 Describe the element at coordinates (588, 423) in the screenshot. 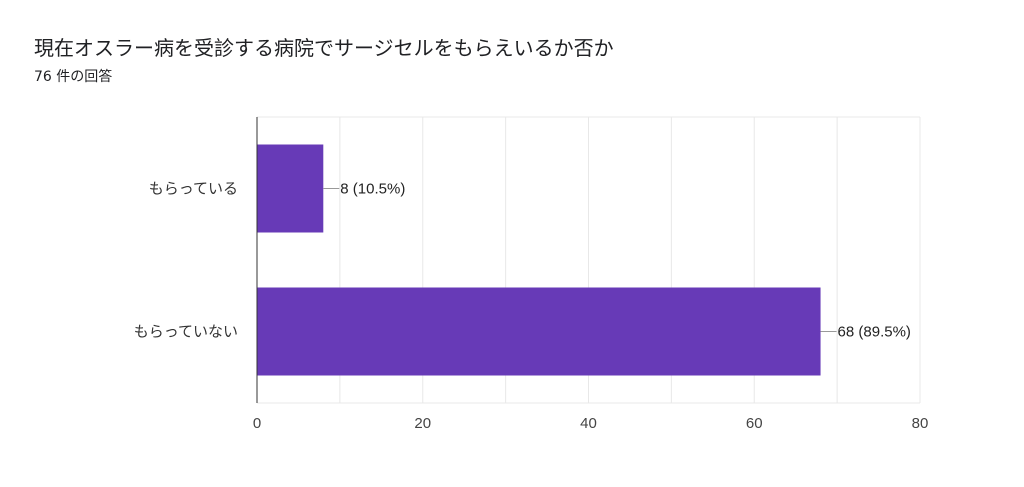

I see `x-tick-label: 40` at that location.